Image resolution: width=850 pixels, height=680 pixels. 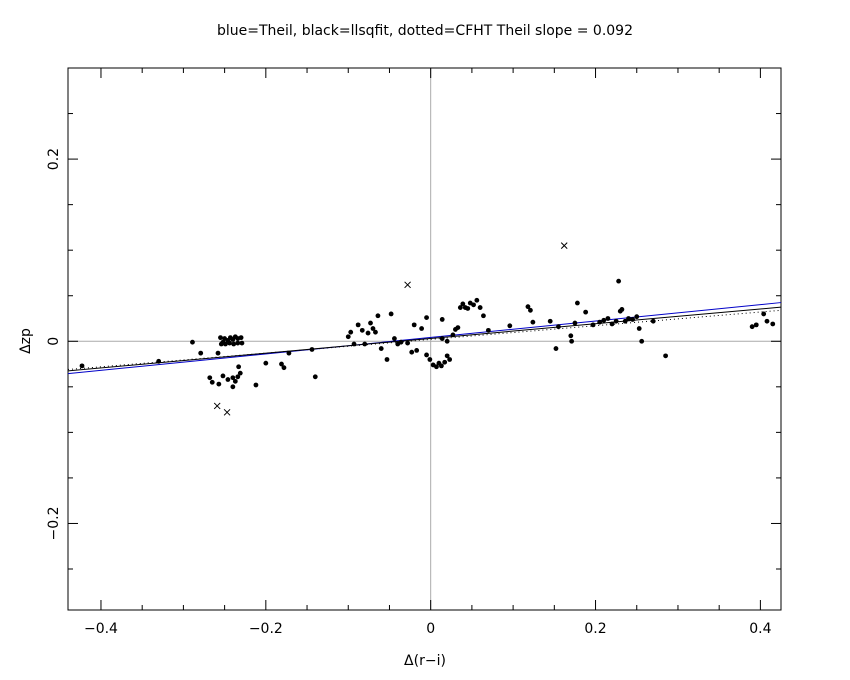 What do you see at coordinates (54, 341) in the screenshot?
I see `y-tick-label: 0` at bounding box center [54, 341].